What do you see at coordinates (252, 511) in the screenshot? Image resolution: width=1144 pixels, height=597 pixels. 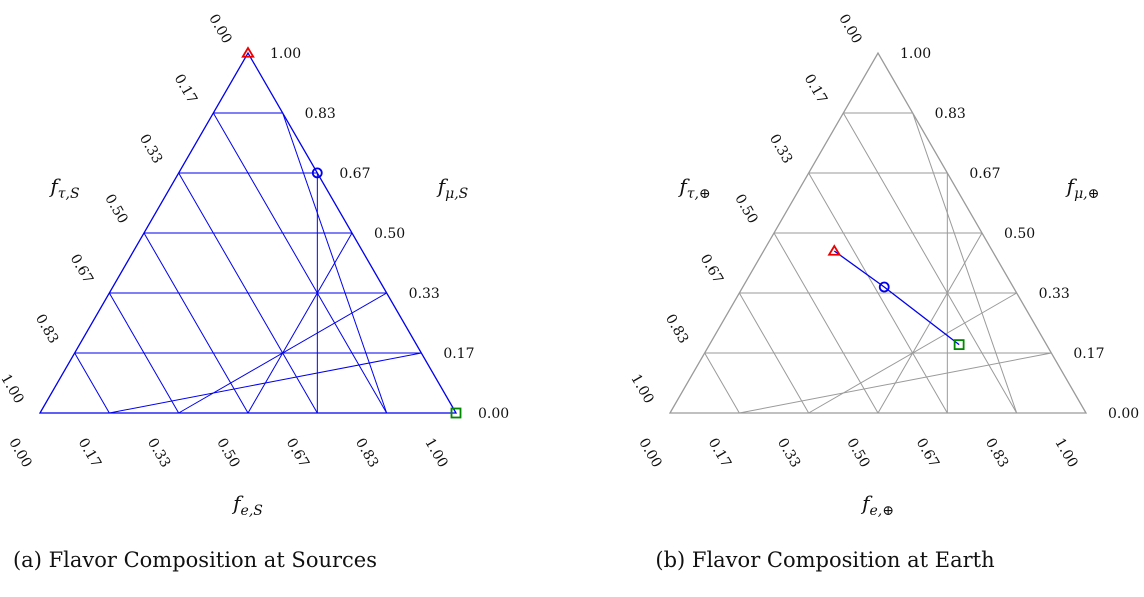 I see `bottom-axis-label-subscript: e,S` at bounding box center [252, 511].